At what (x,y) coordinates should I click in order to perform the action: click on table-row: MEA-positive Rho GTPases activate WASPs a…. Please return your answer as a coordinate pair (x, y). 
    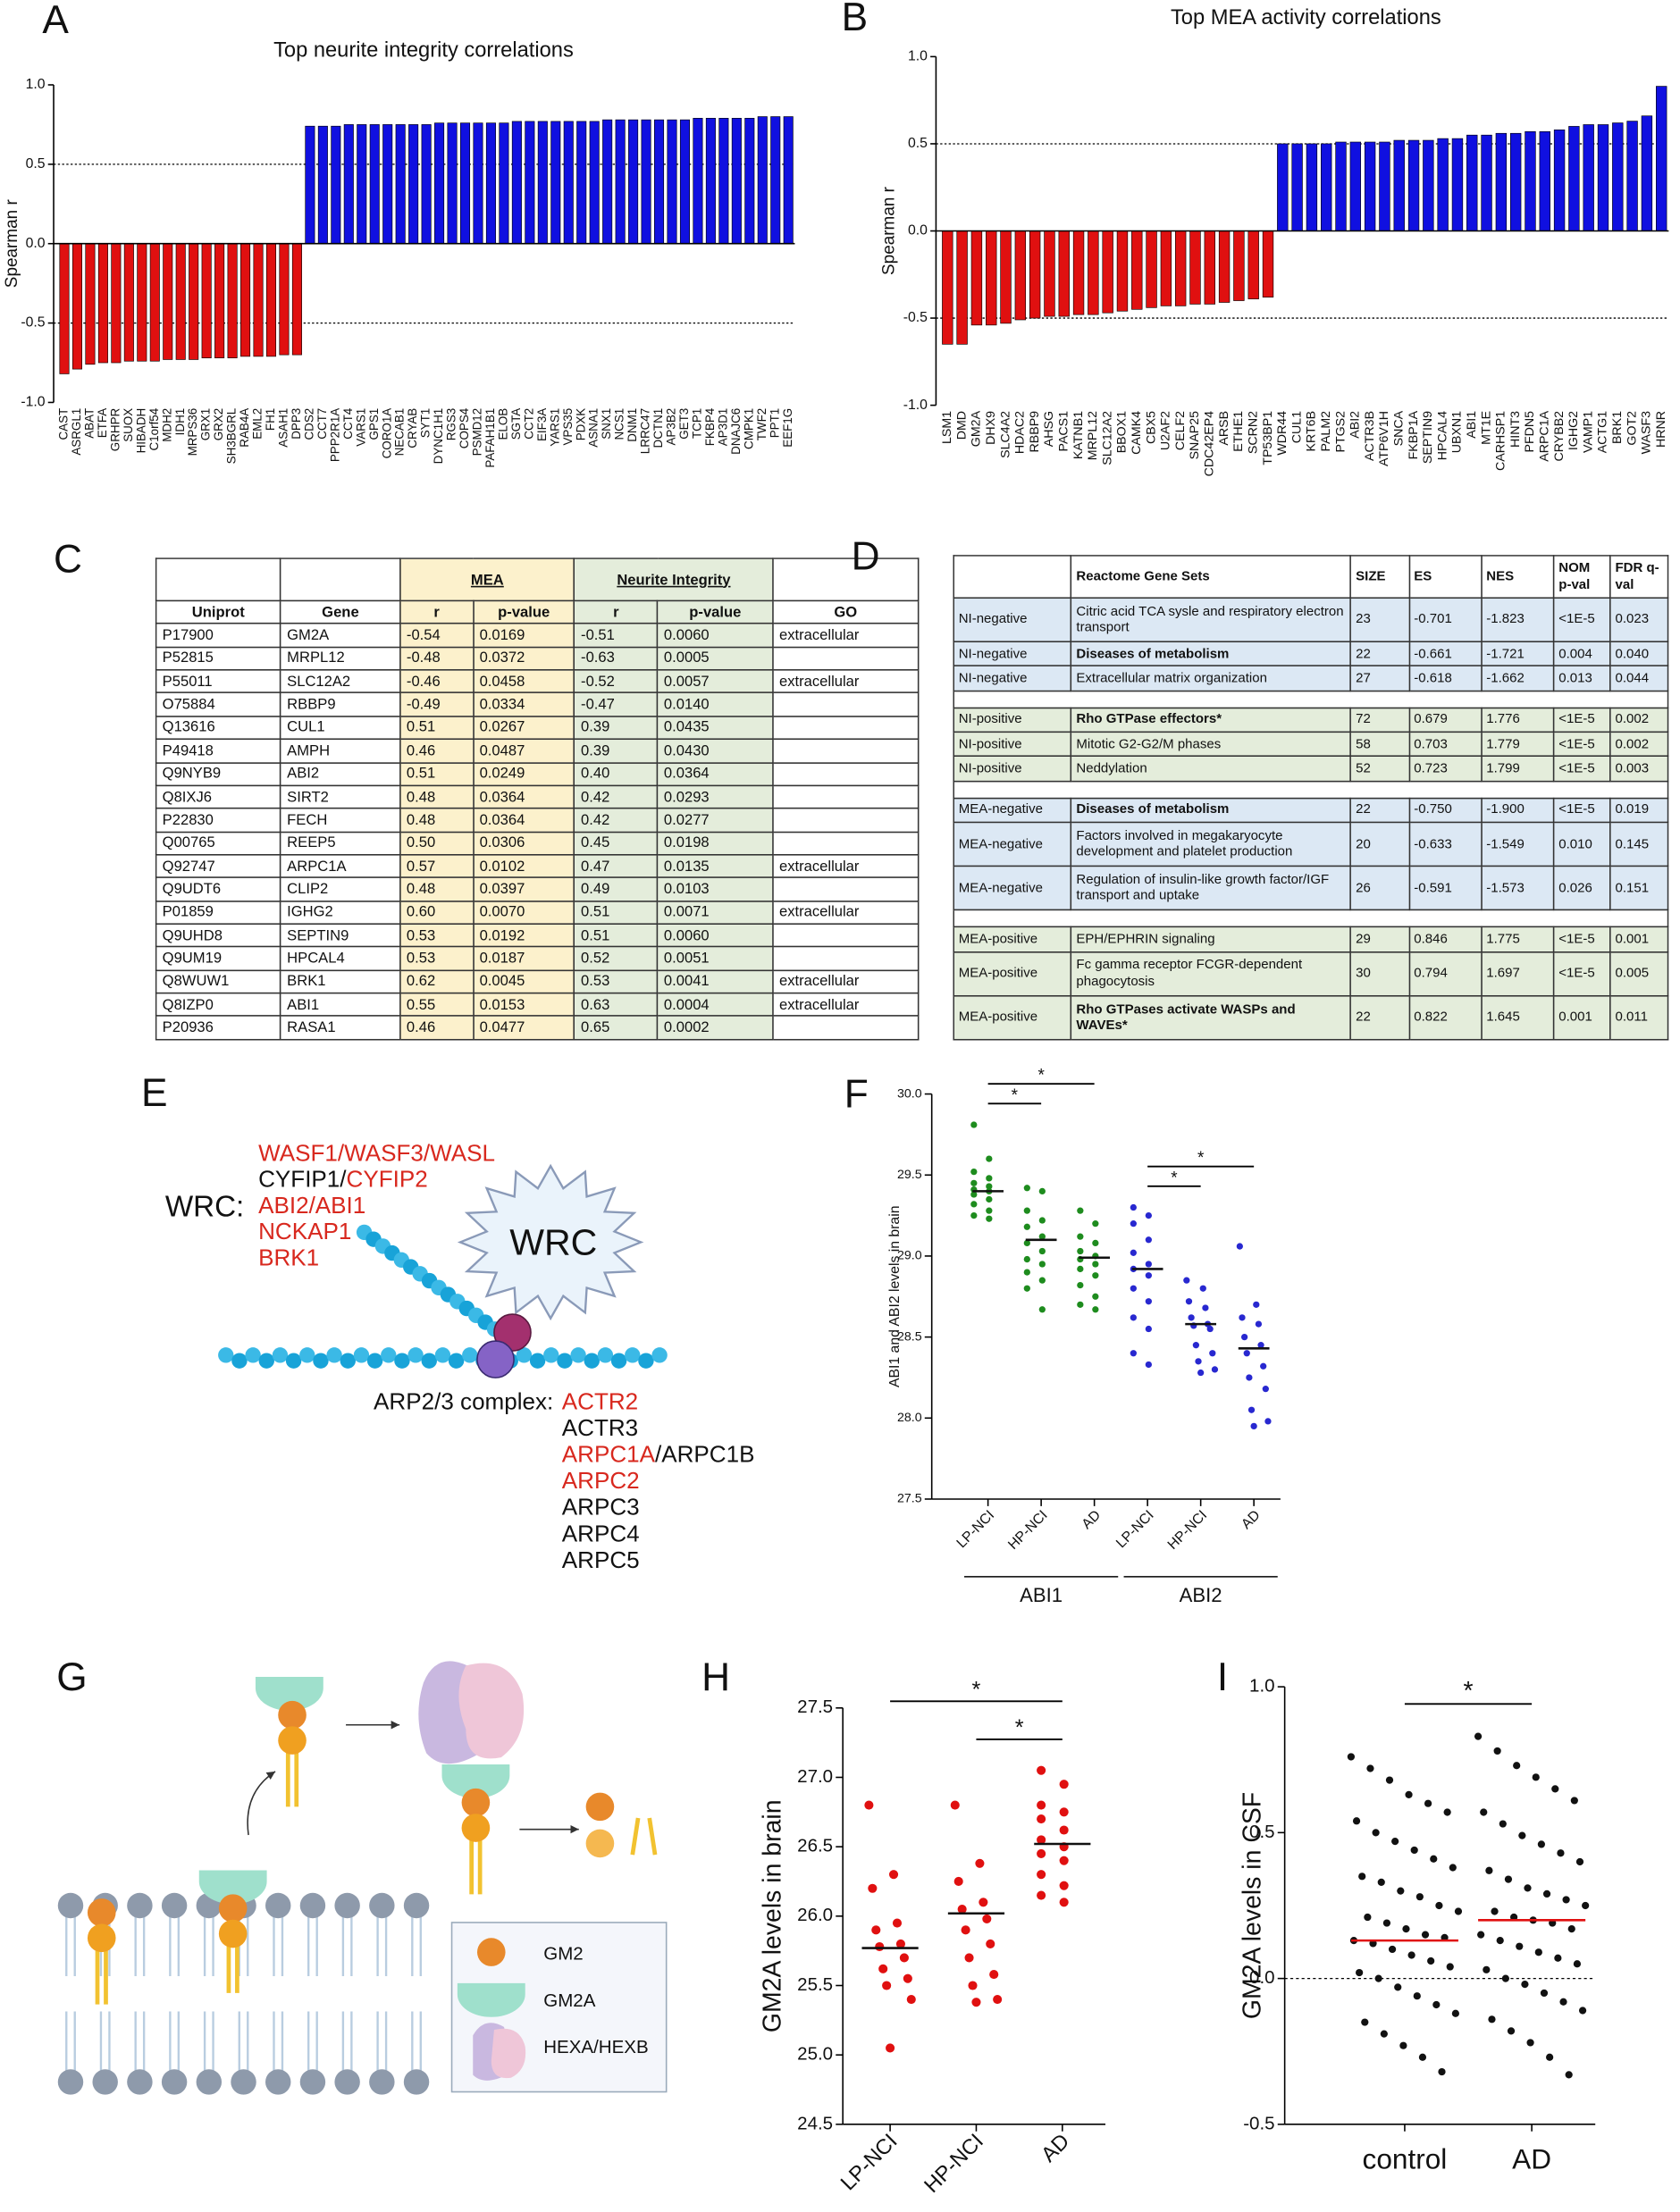
    Looking at the image, I should click on (1311, 1018).